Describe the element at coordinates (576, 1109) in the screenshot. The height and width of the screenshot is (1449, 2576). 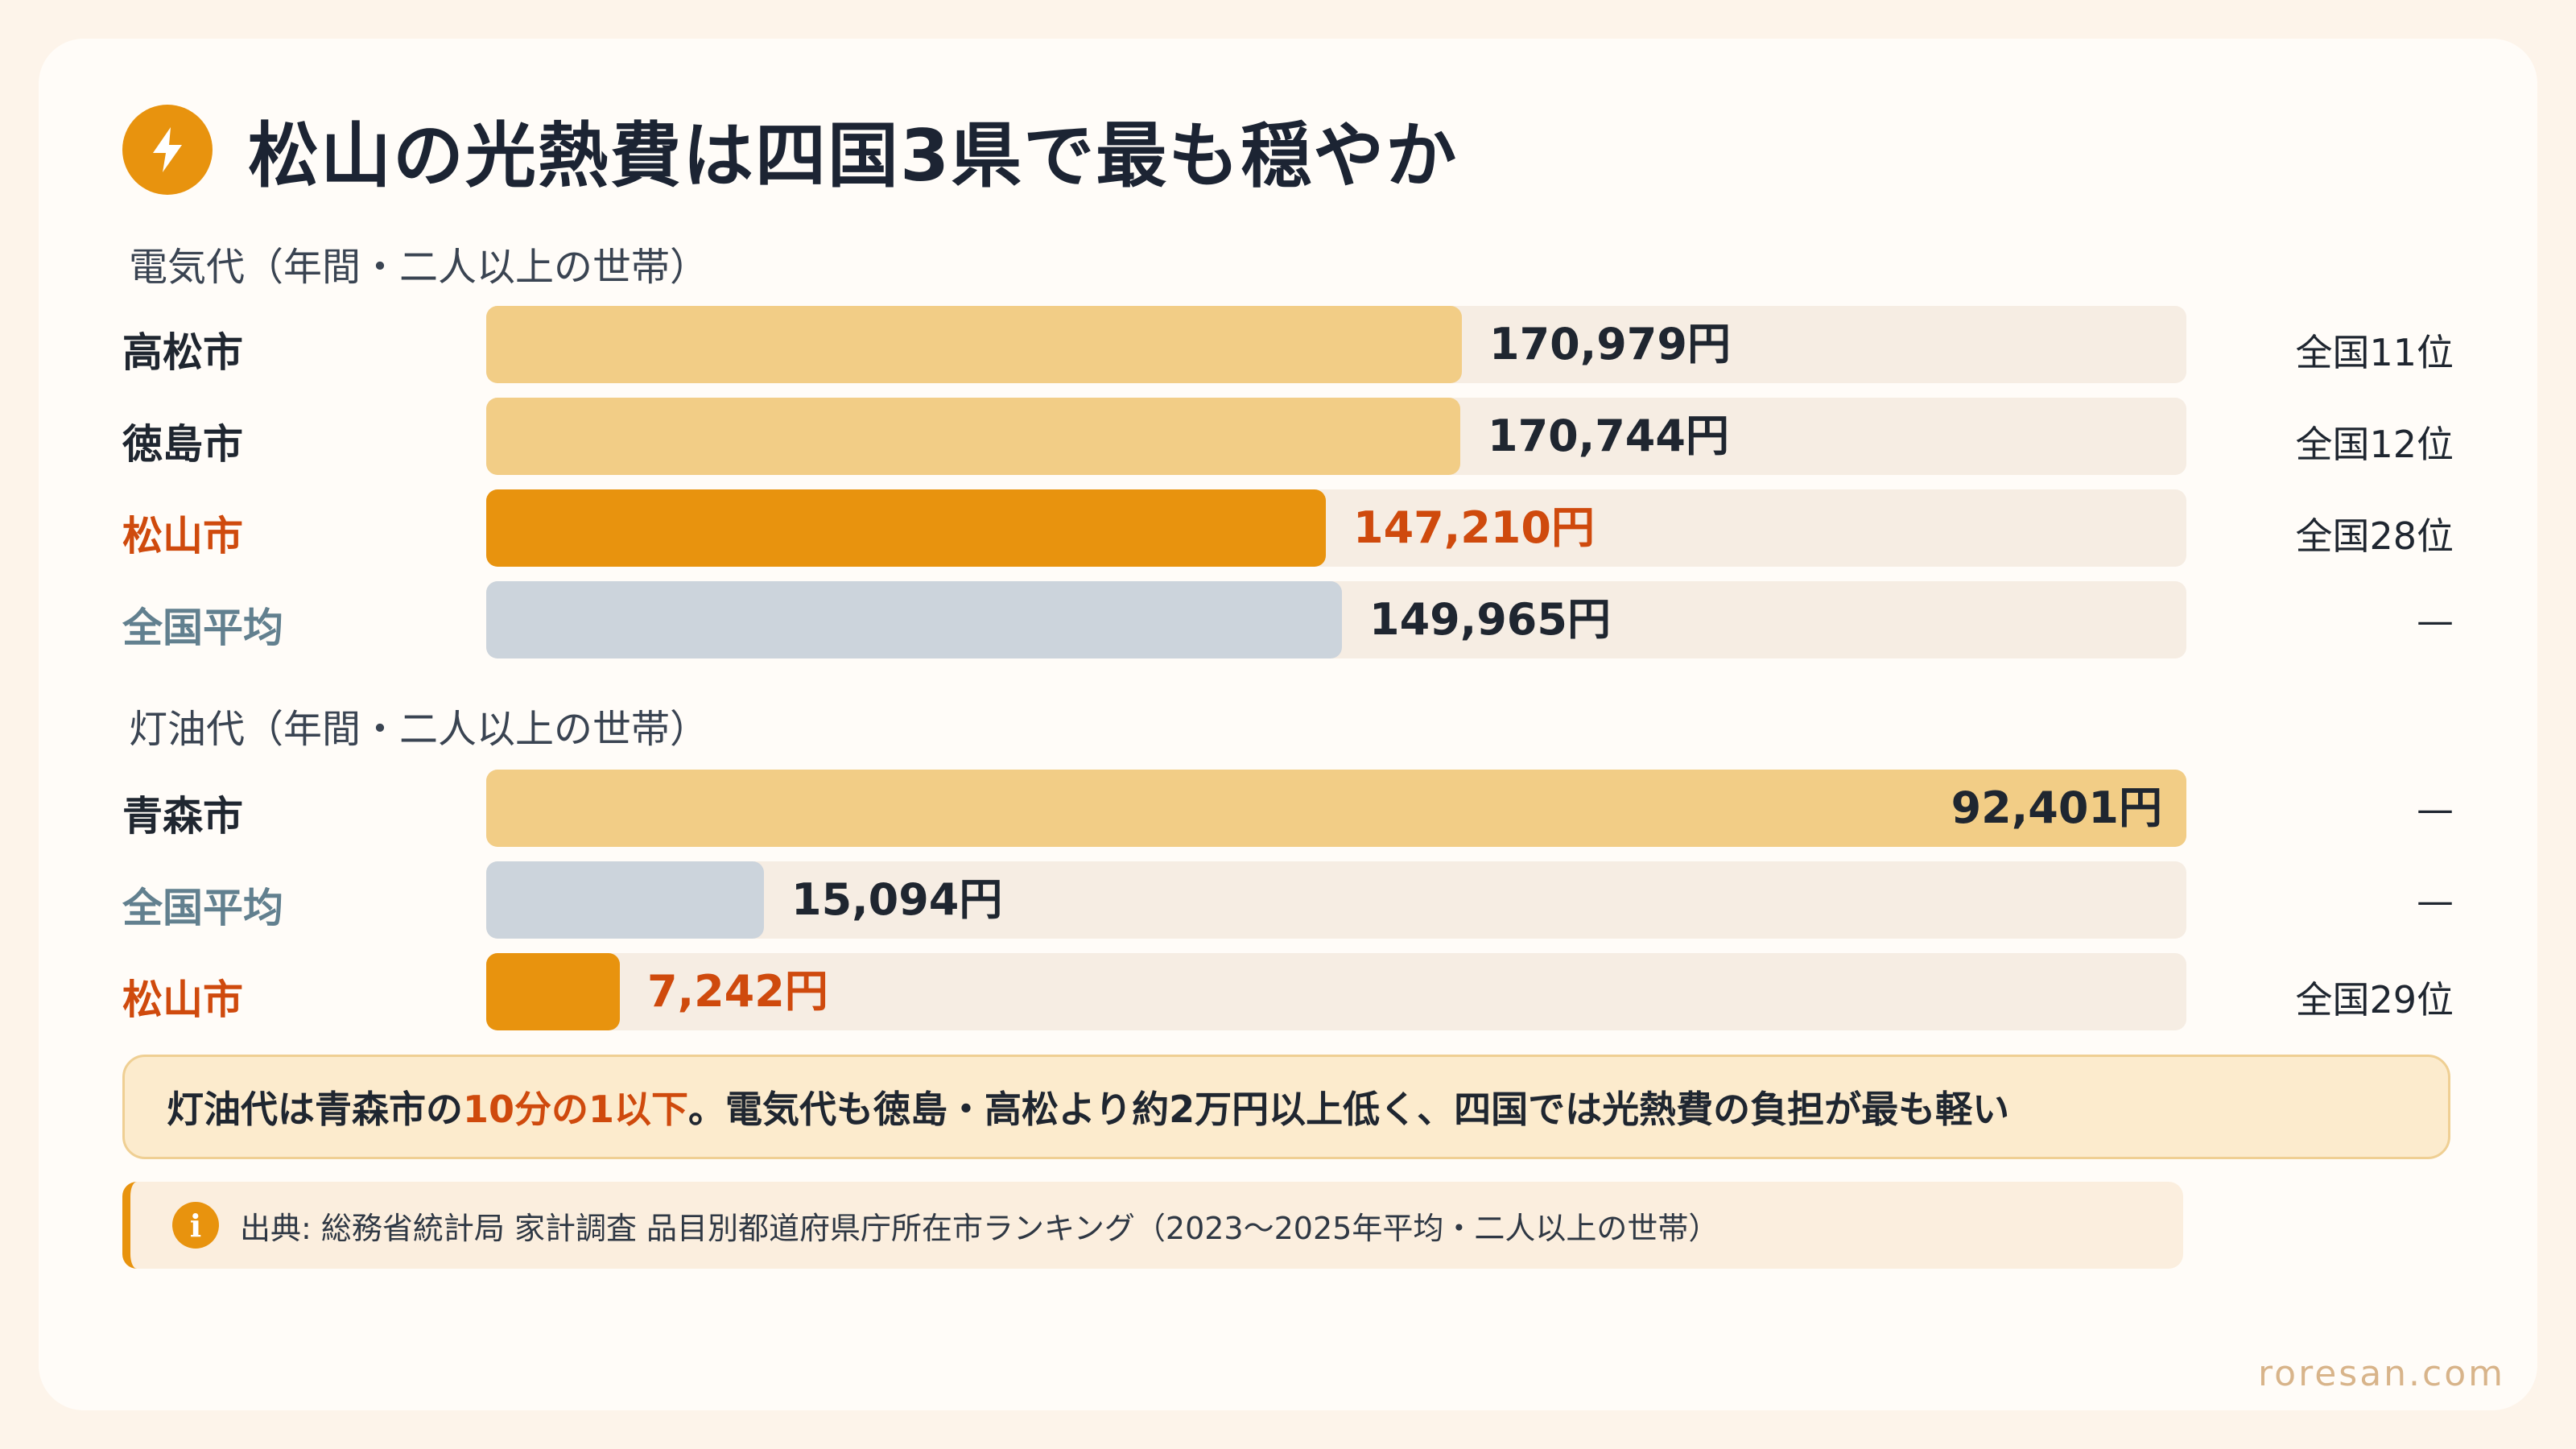
I see `note-text-accent: 10分の1以下` at that location.